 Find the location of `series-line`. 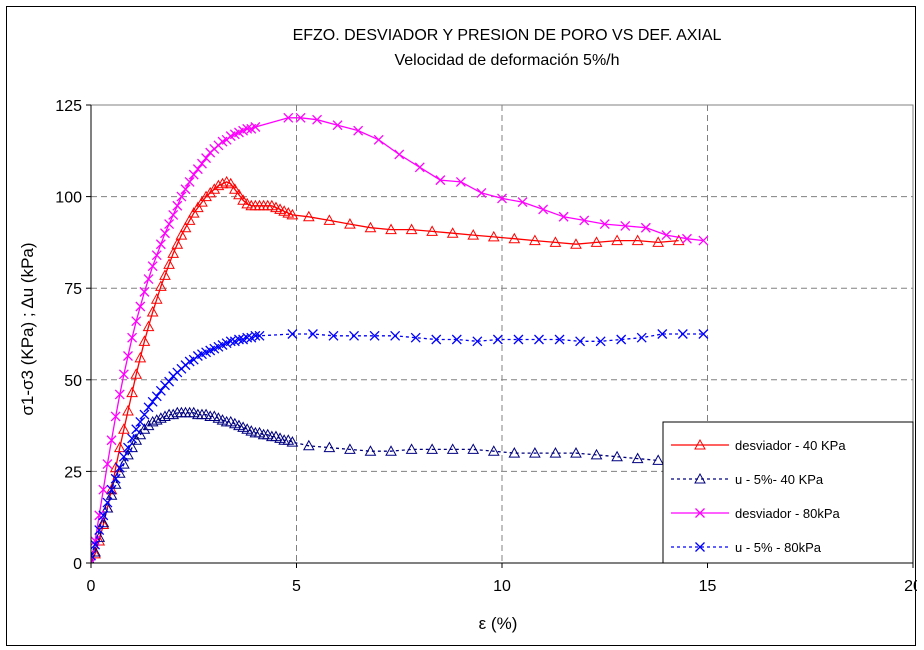

series-line is located at coordinates (375, 487).